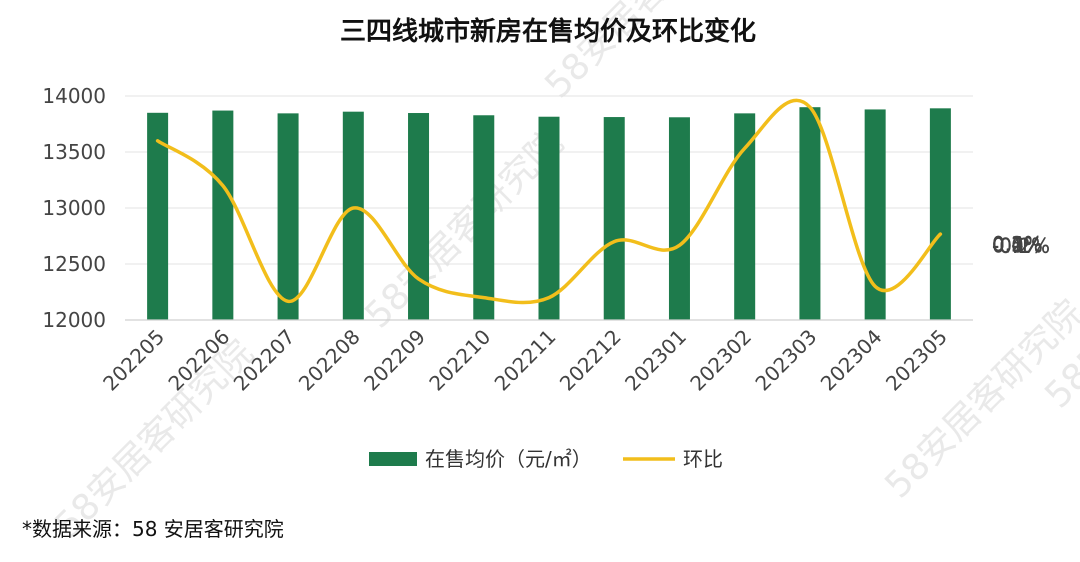 This screenshot has width=1080, height=562. I want to click on right-tick-label: 0.0%, so click(1017, 245).